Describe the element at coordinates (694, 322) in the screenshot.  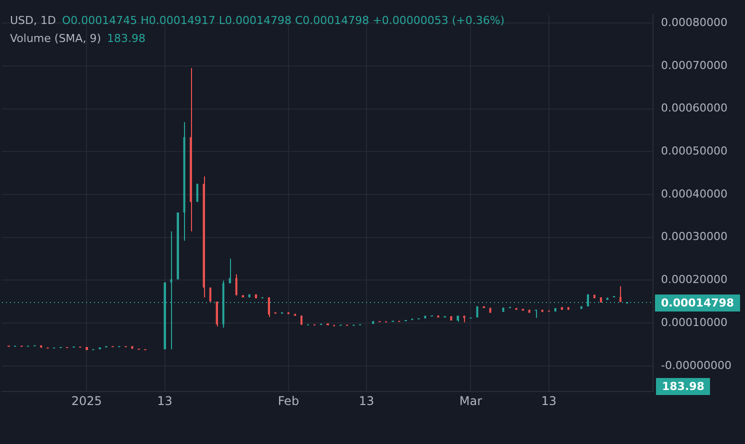
I see `y-tick-label: 0.00010000` at that location.